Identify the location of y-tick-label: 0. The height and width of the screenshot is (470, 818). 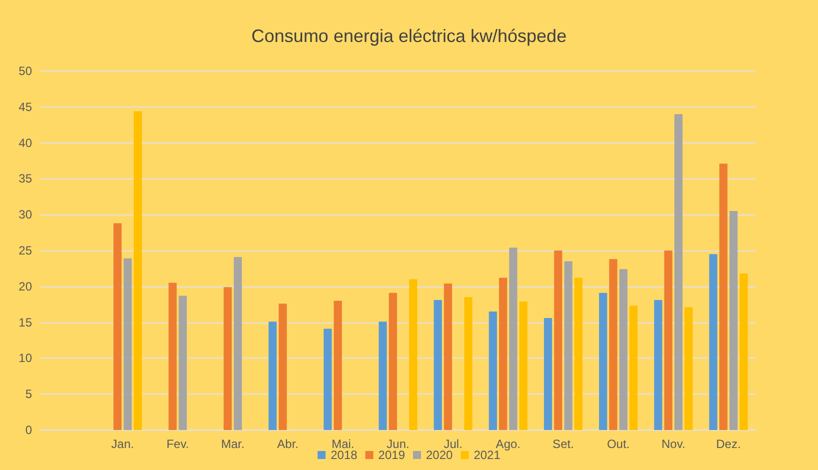
(28, 430).